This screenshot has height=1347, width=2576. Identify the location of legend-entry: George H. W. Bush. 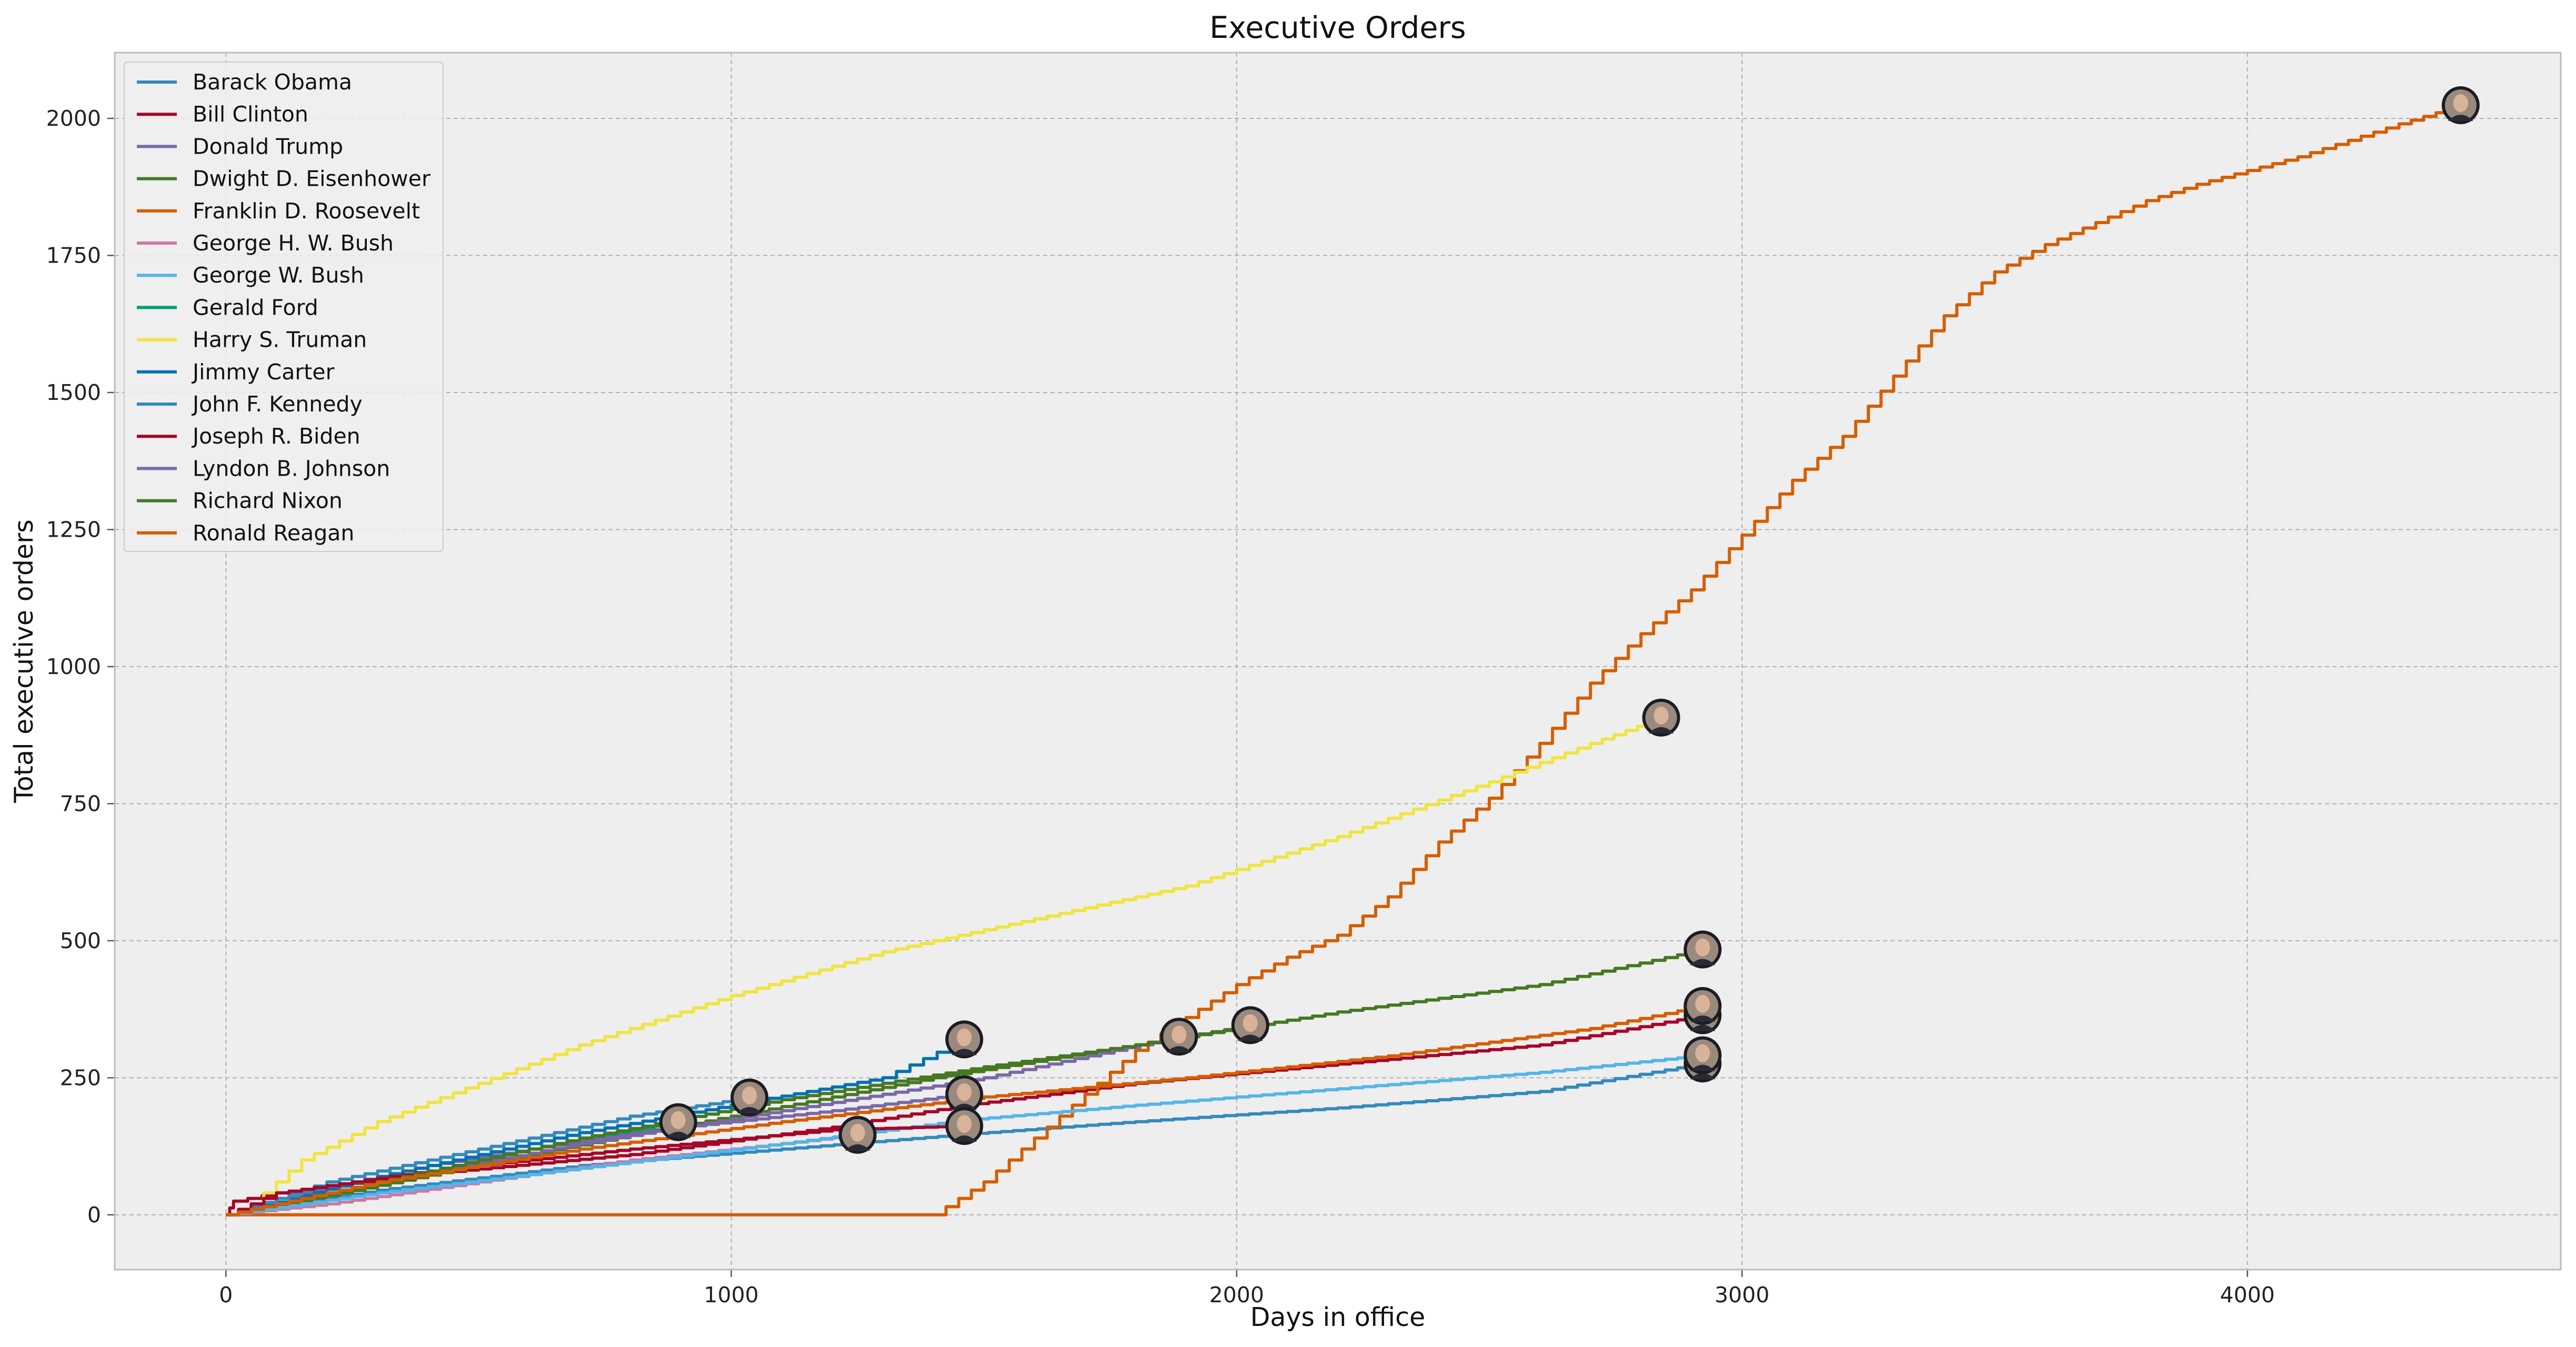
(265, 243).